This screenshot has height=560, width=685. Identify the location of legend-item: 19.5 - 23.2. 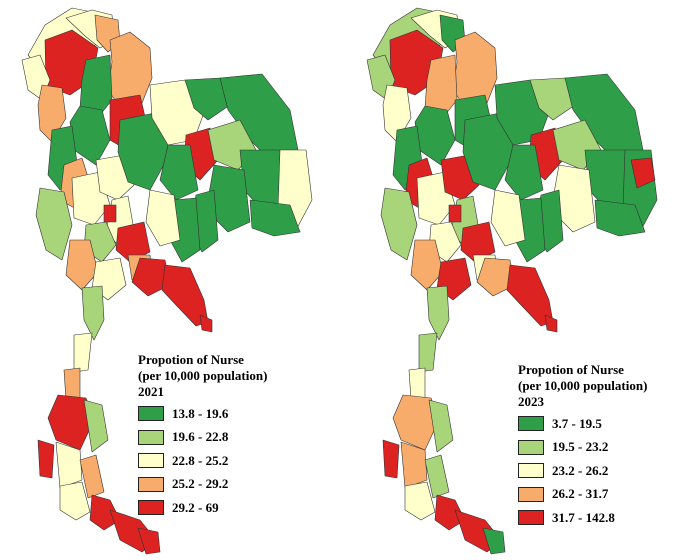
(582, 448).